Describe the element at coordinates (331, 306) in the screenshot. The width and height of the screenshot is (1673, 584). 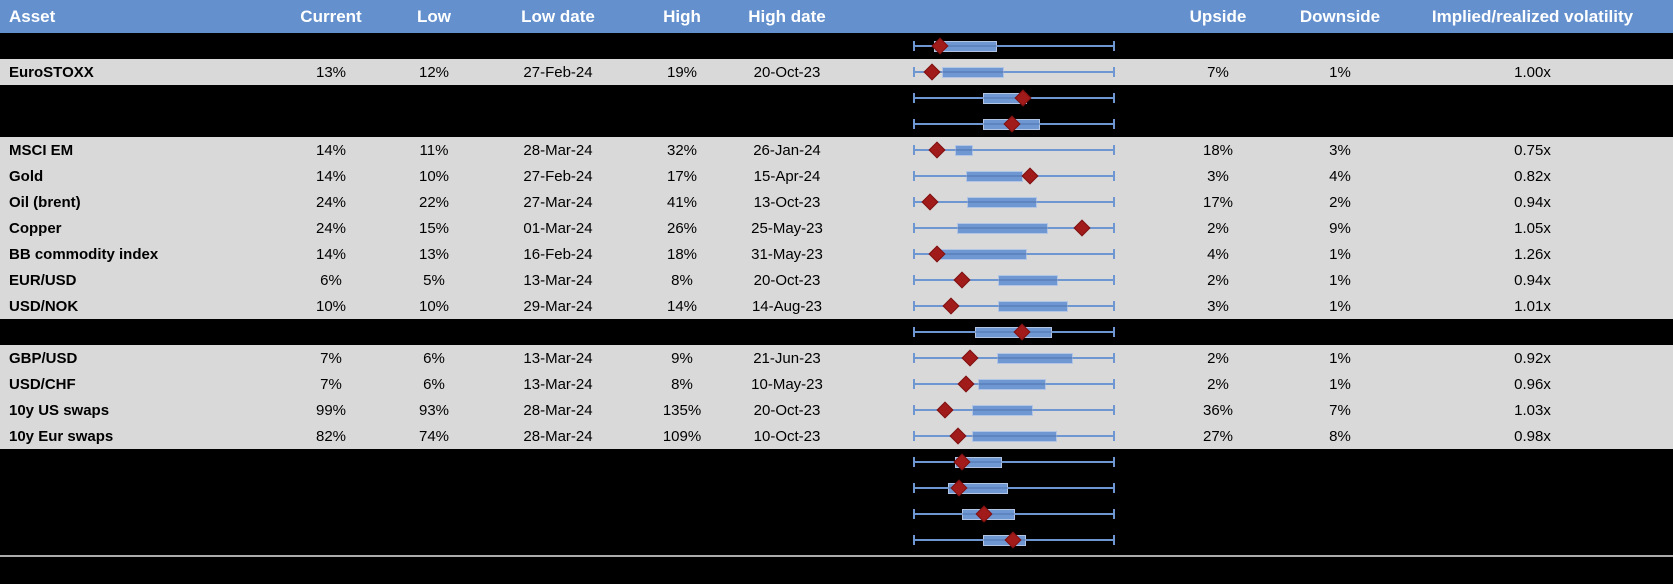
I see `cell-current: 10%` at that location.